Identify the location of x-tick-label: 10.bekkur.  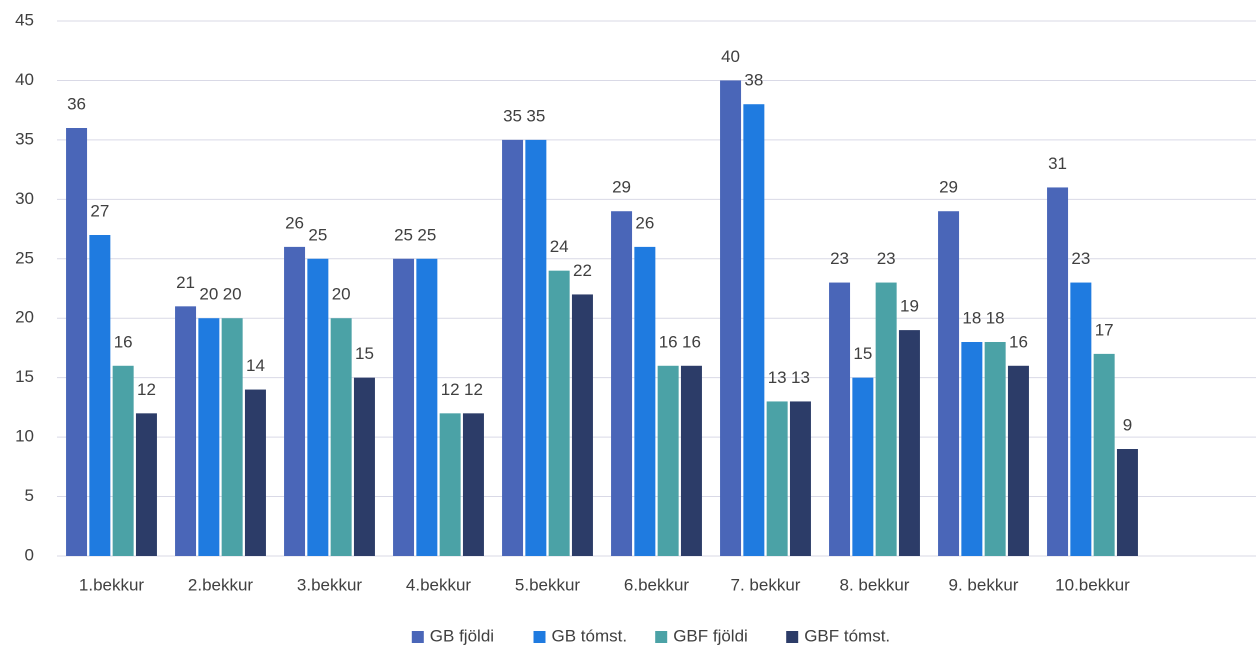
(1092, 584).